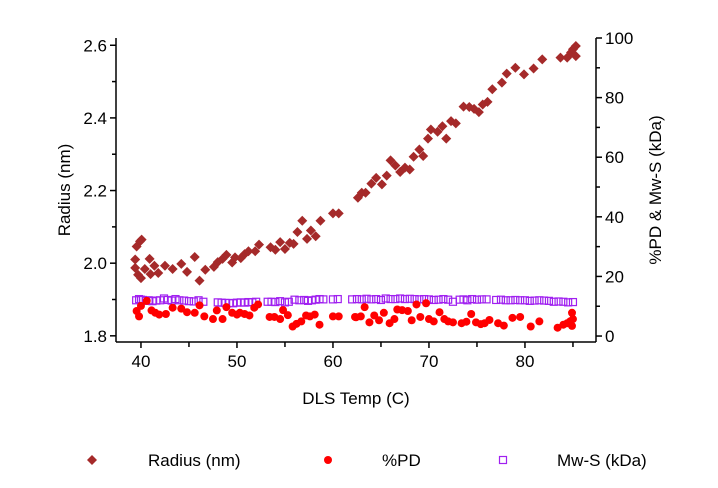 This screenshot has width=718, height=488. Describe the element at coordinates (194, 460) in the screenshot. I see `legend-label-radius-nm: Radius (nm)` at that location.